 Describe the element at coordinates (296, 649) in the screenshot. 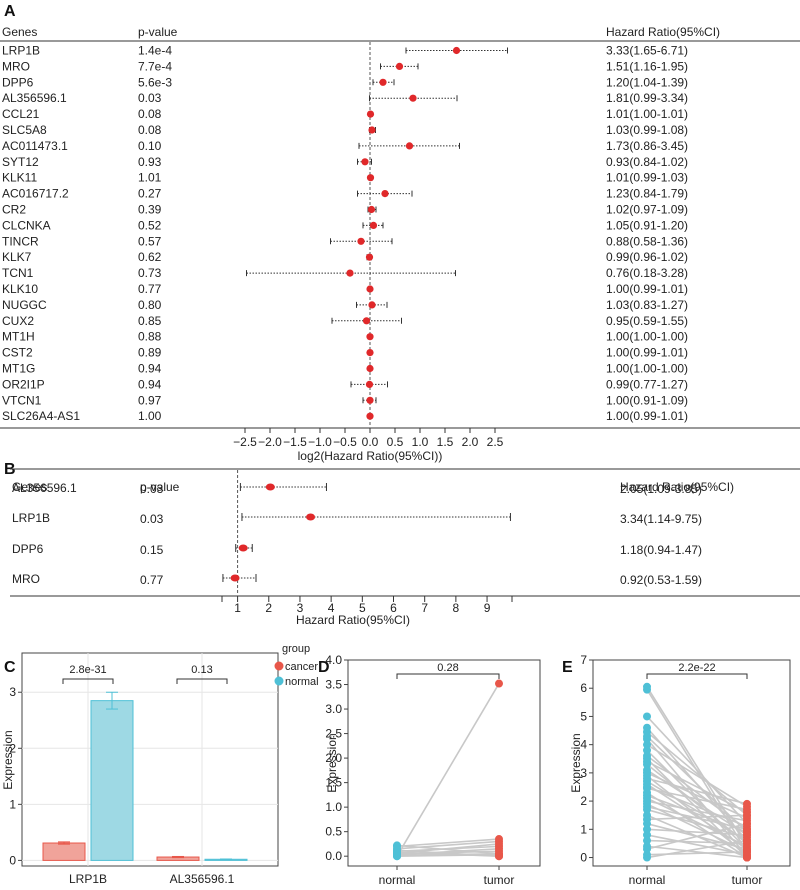

I see `legend-title: group` at that location.